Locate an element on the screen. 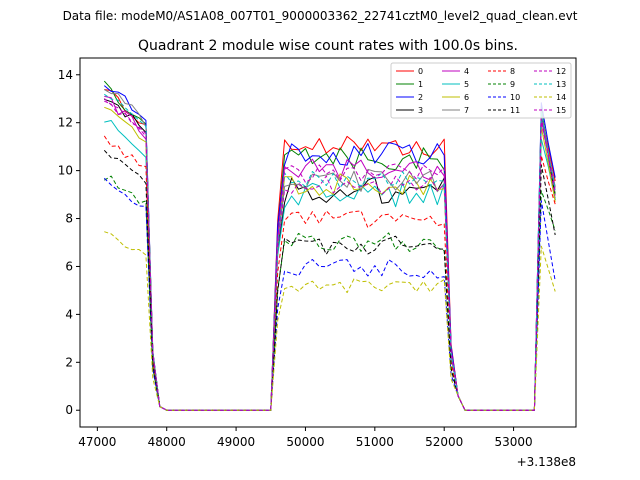 The image size is (640, 480). y-tick-label: 14 is located at coordinates (65, 75).